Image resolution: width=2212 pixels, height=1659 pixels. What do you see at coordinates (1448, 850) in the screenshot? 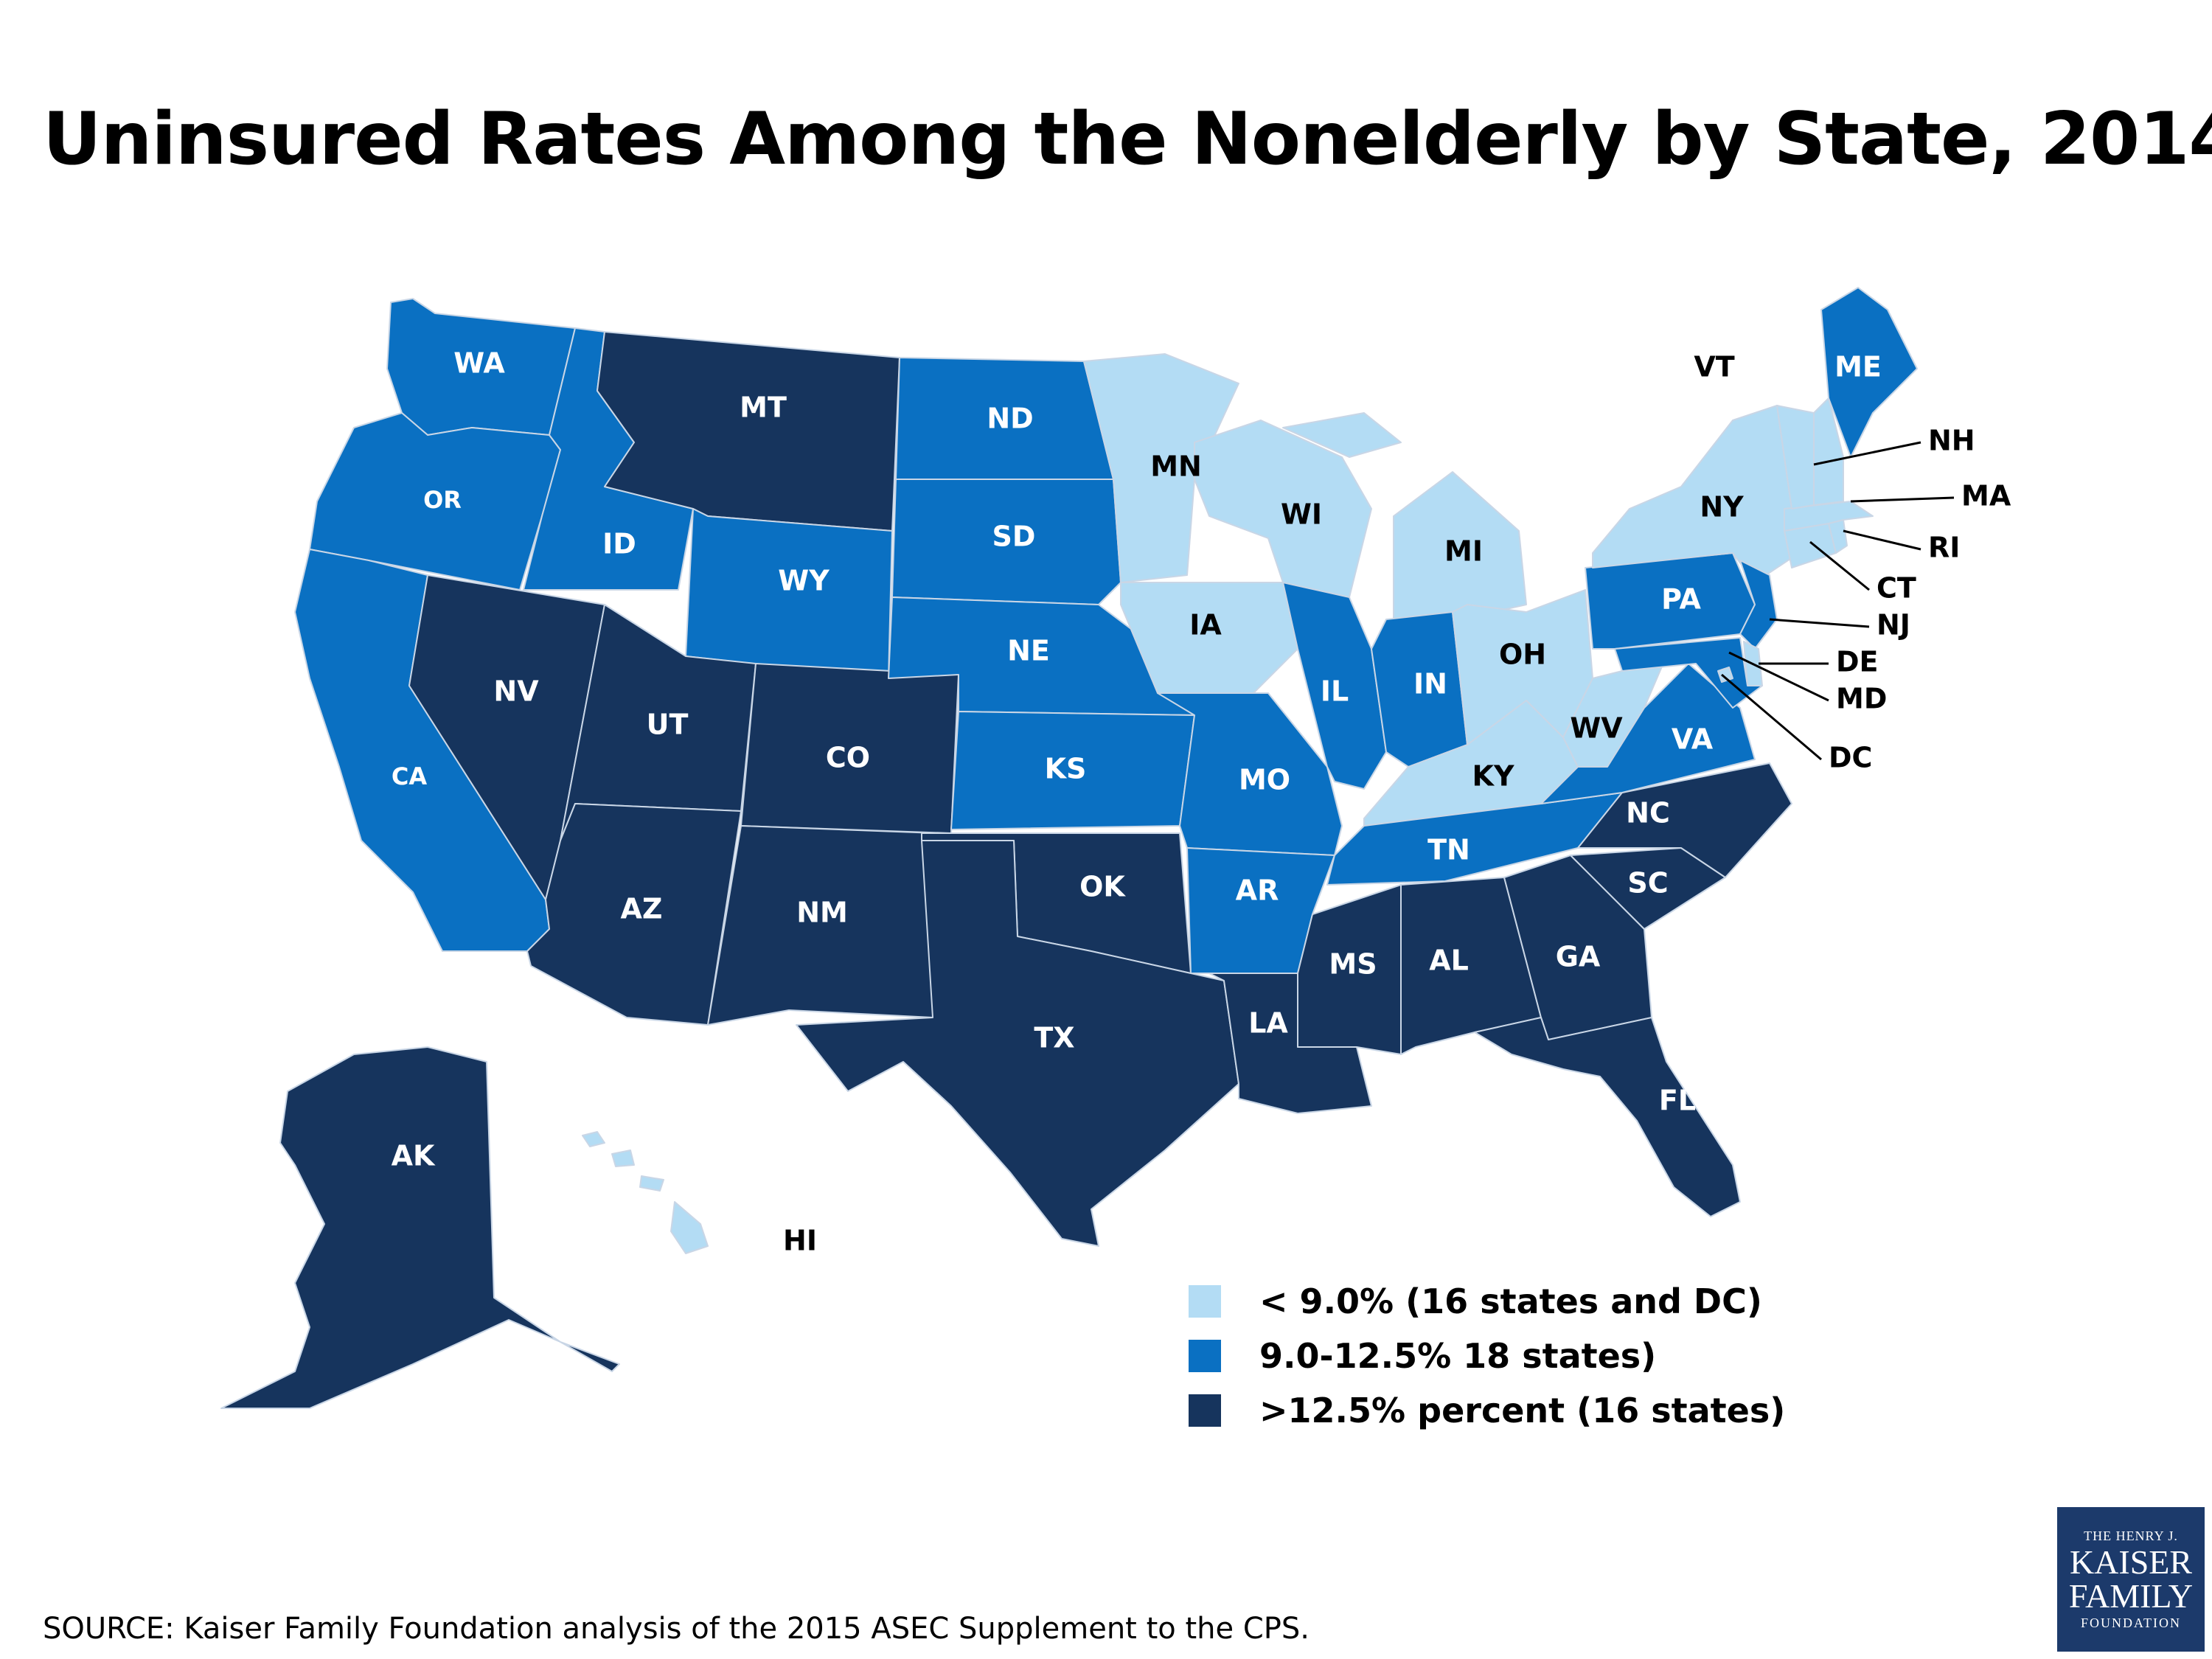
I see `state-label-tn: TN` at bounding box center [1448, 850].